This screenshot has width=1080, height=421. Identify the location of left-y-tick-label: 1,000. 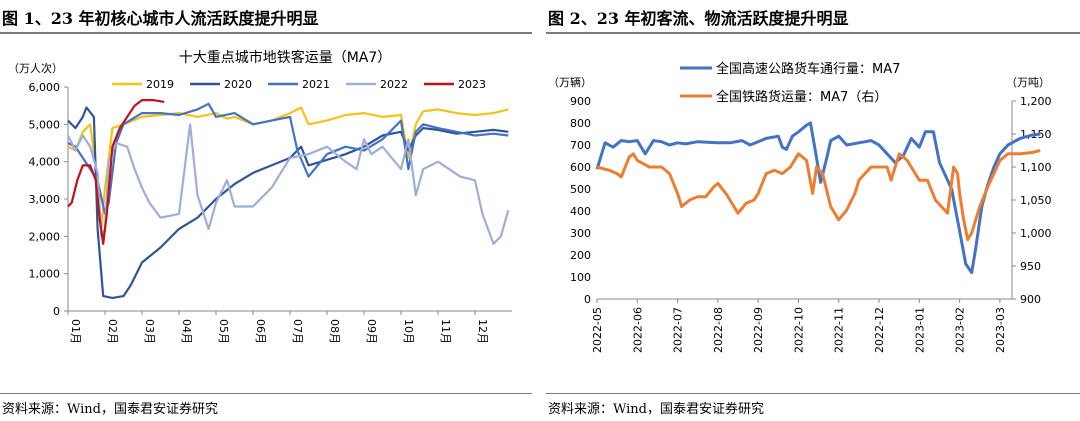
(45, 274).